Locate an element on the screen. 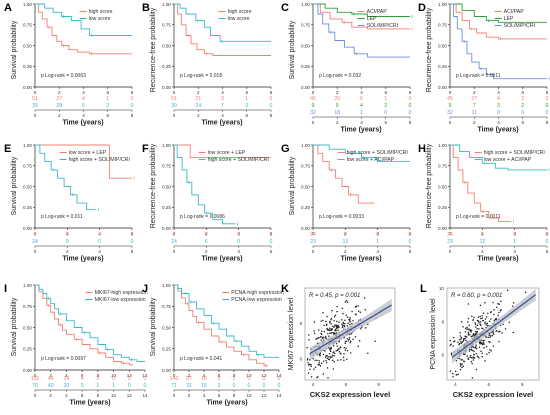 This screenshot has height=415, width=550. legend-label: low score is located at coordinates (239, 19).